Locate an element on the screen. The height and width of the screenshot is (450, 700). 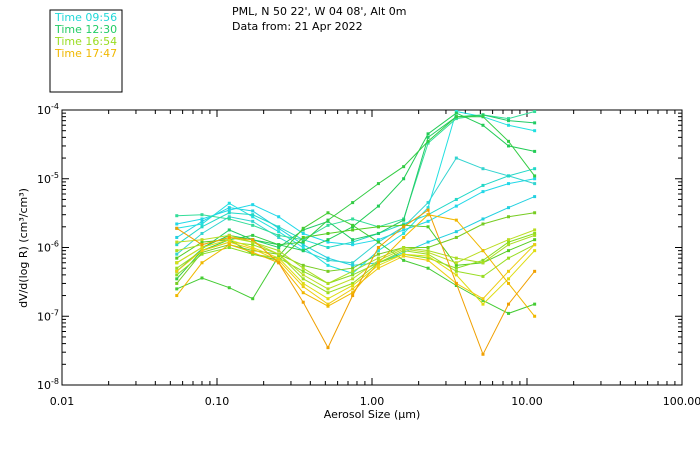
series-s19 is located at coordinates (356, 265).